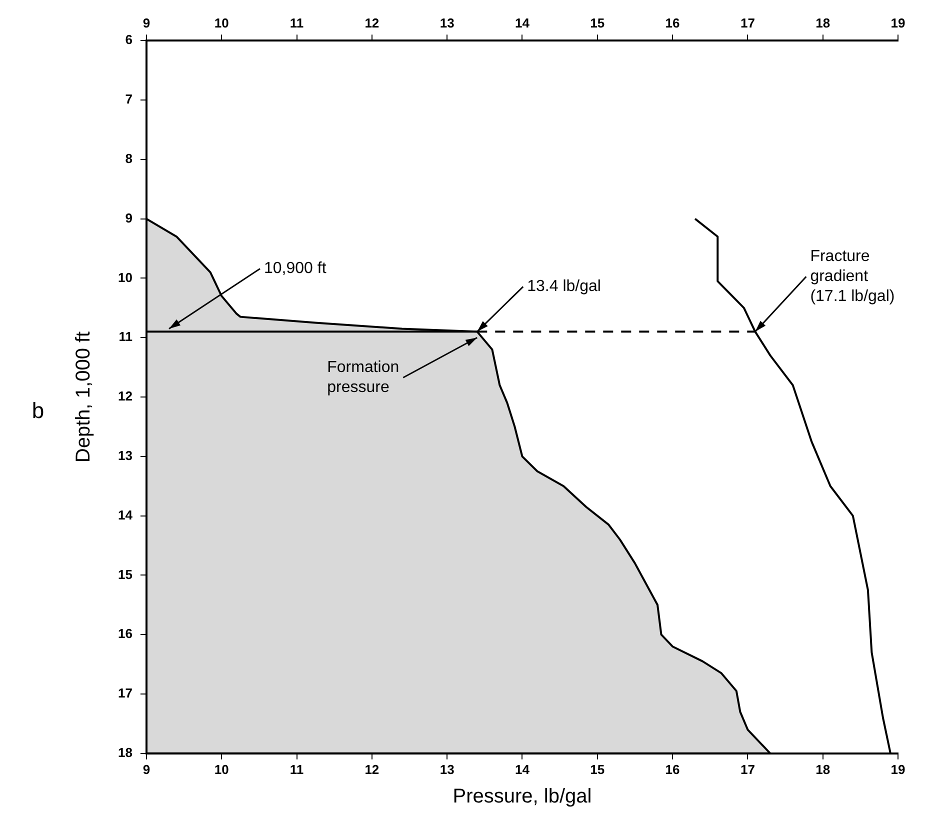 The height and width of the screenshot is (828, 932). Describe the element at coordinates (125, 634) in the screenshot. I see `y-tick-label: 16` at that location.